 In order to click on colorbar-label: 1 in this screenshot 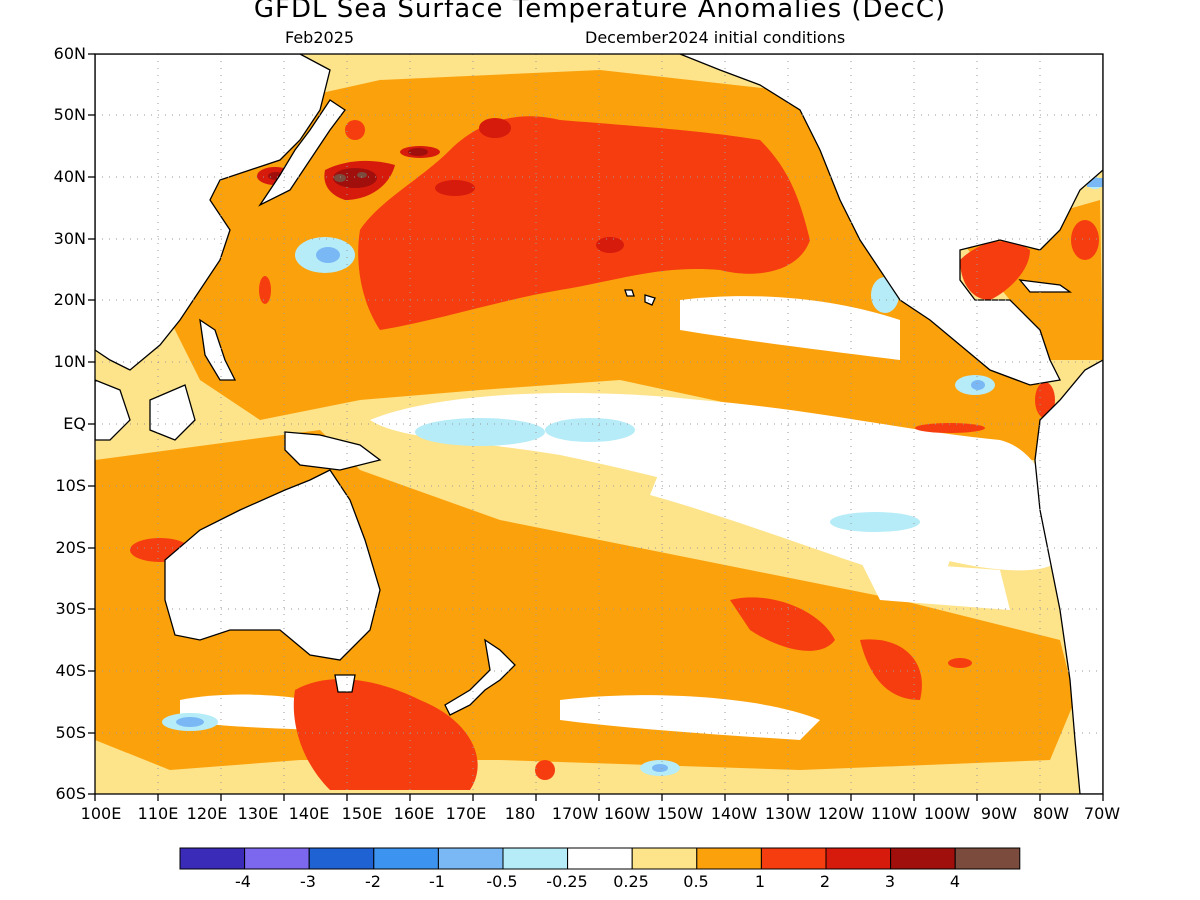, I will do `click(760, 881)`.